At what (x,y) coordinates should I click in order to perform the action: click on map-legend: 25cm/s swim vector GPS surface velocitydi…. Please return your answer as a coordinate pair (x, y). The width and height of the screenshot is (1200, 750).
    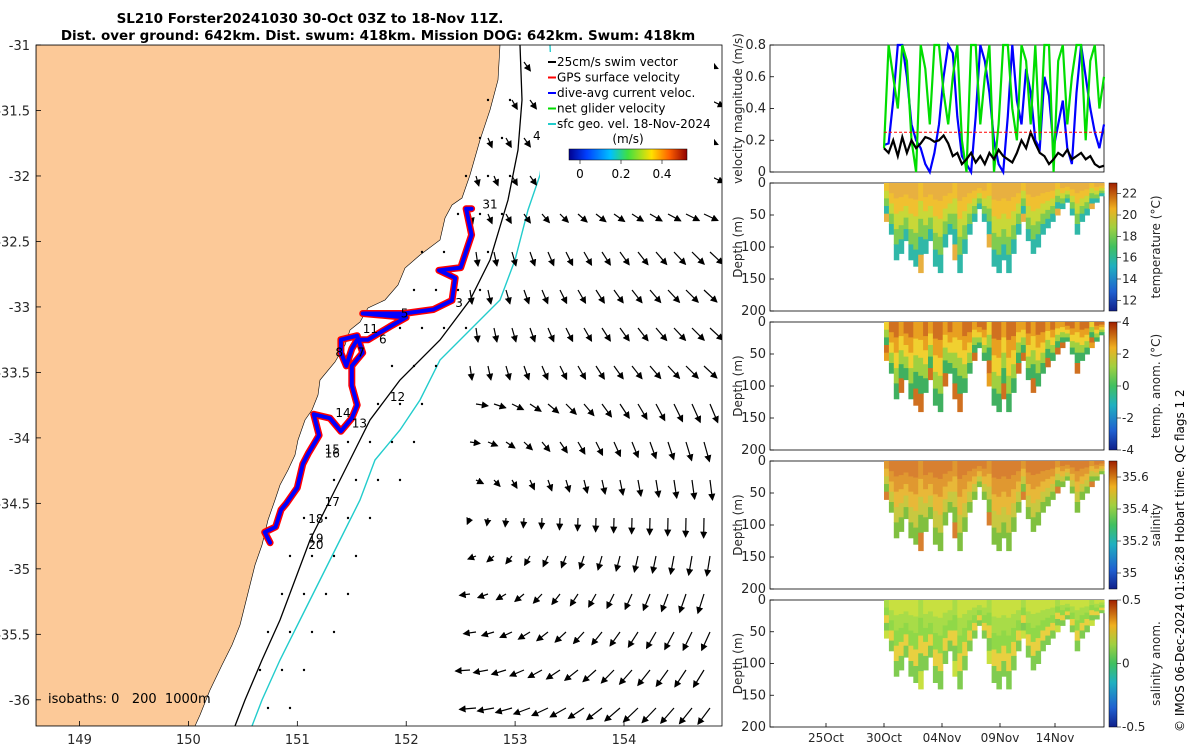
    Looking at the image, I should click on (627, 132).